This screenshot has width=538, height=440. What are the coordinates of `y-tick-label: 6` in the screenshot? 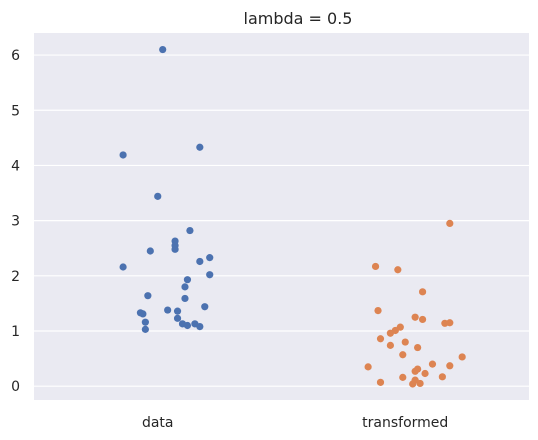 It's located at (15, 56).